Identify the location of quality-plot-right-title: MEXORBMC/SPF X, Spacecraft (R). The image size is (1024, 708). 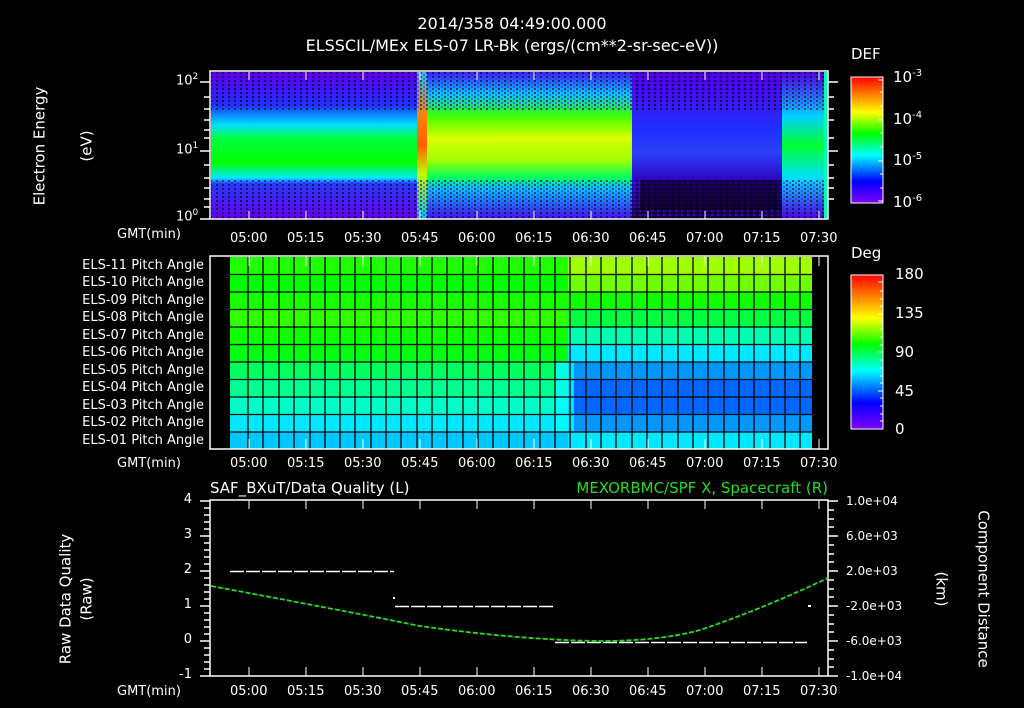
(702, 488).